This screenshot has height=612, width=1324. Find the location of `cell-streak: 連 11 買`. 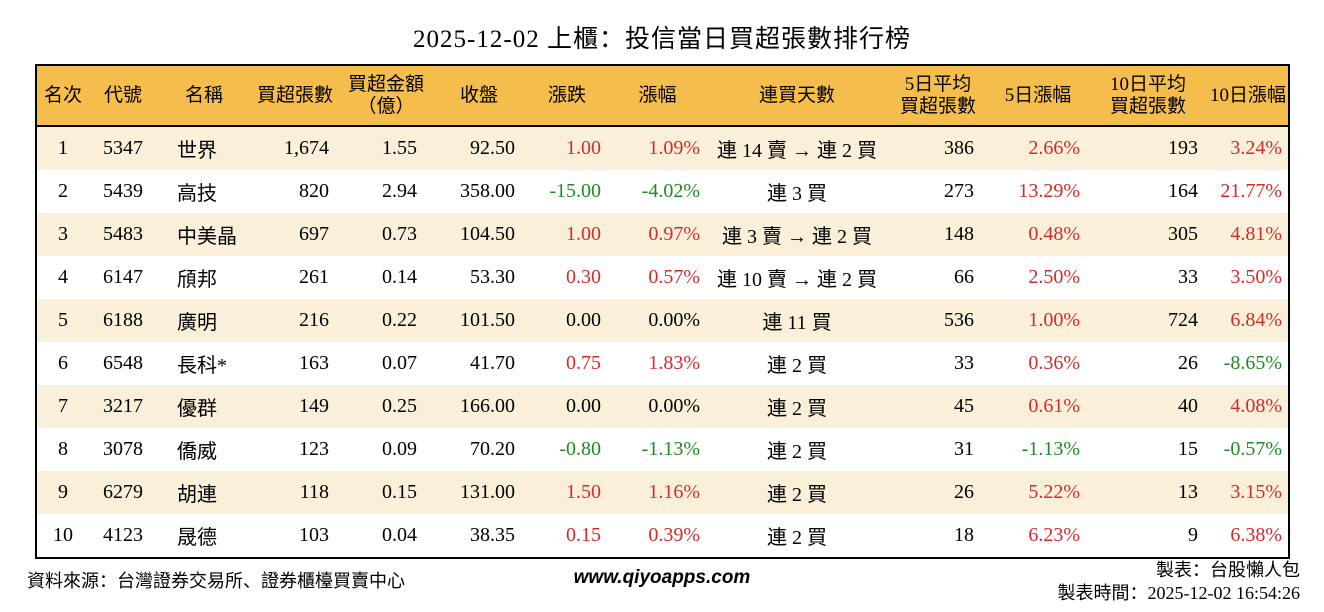

cell-streak: 連 11 買 is located at coordinates (797, 323).